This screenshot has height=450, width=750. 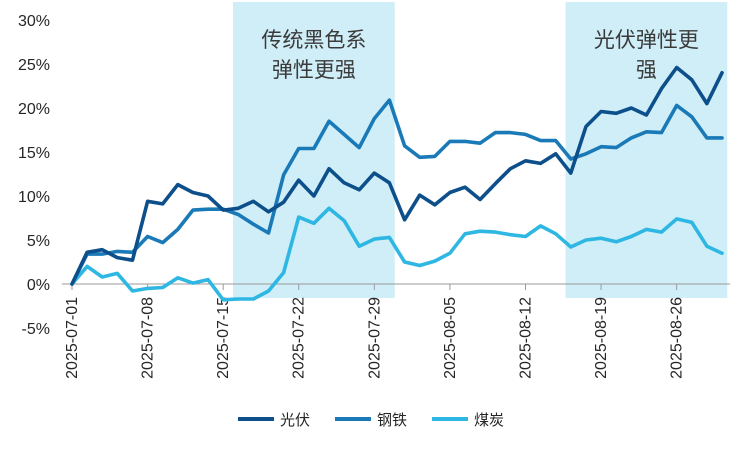 What do you see at coordinates (677, 338) in the screenshot?
I see `x-tick-label: 2025-08-26` at bounding box center [677, 338].